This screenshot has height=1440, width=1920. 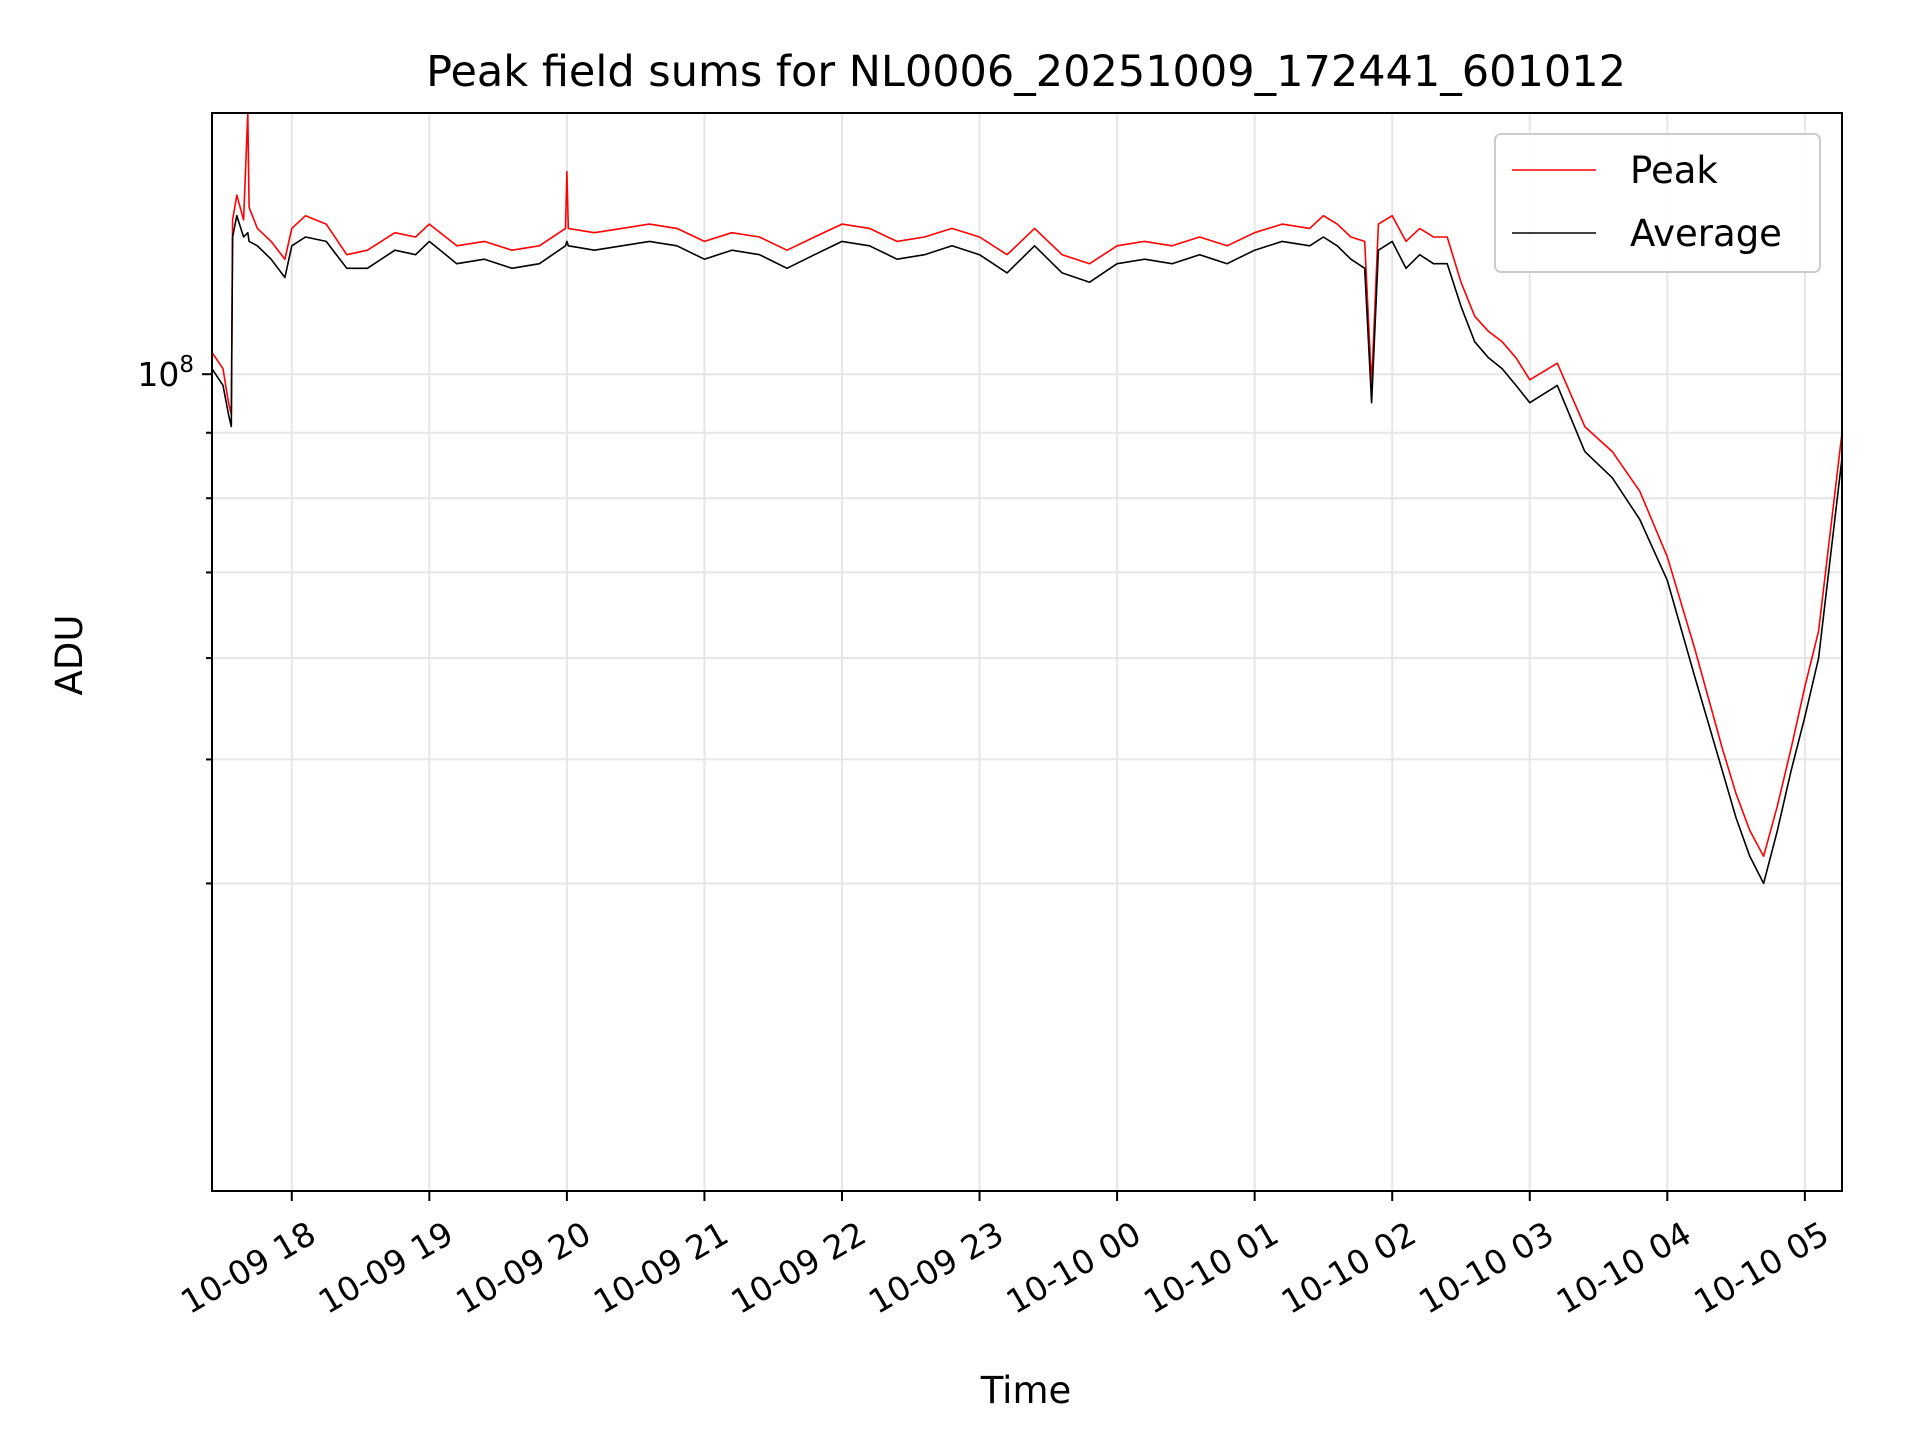 What do you see at coordinates (1706, 233) in the screenshot?
I see `legend-label-average: Average` at bounding box center [1706, 233].